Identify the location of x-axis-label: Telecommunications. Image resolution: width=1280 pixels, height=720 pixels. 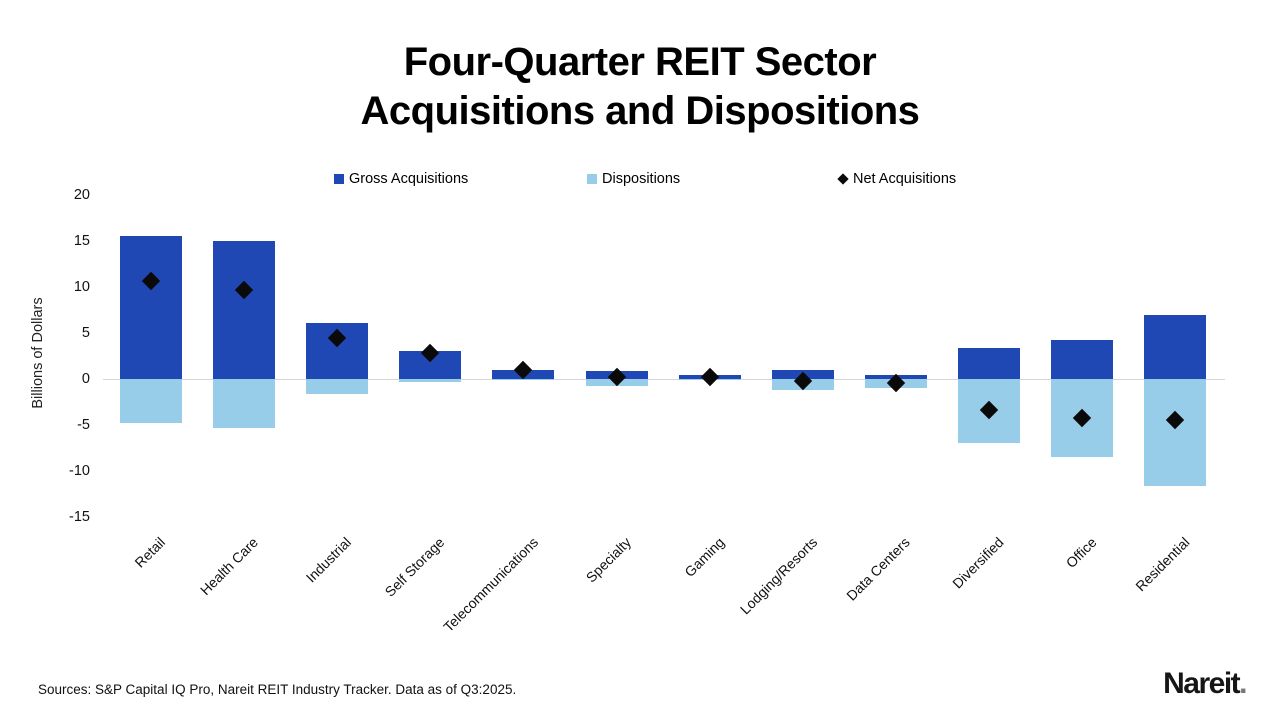
(490, 585).